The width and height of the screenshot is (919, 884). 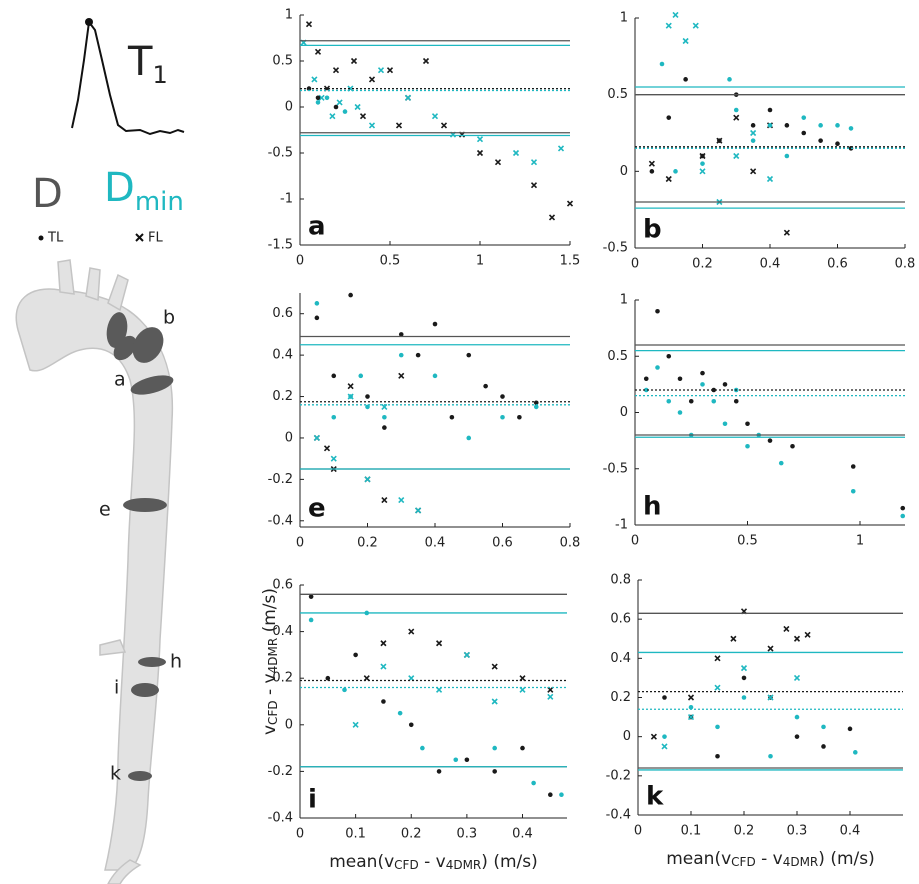 I want to click on y-tick-label: 0.6, so click(x=282, y=585).